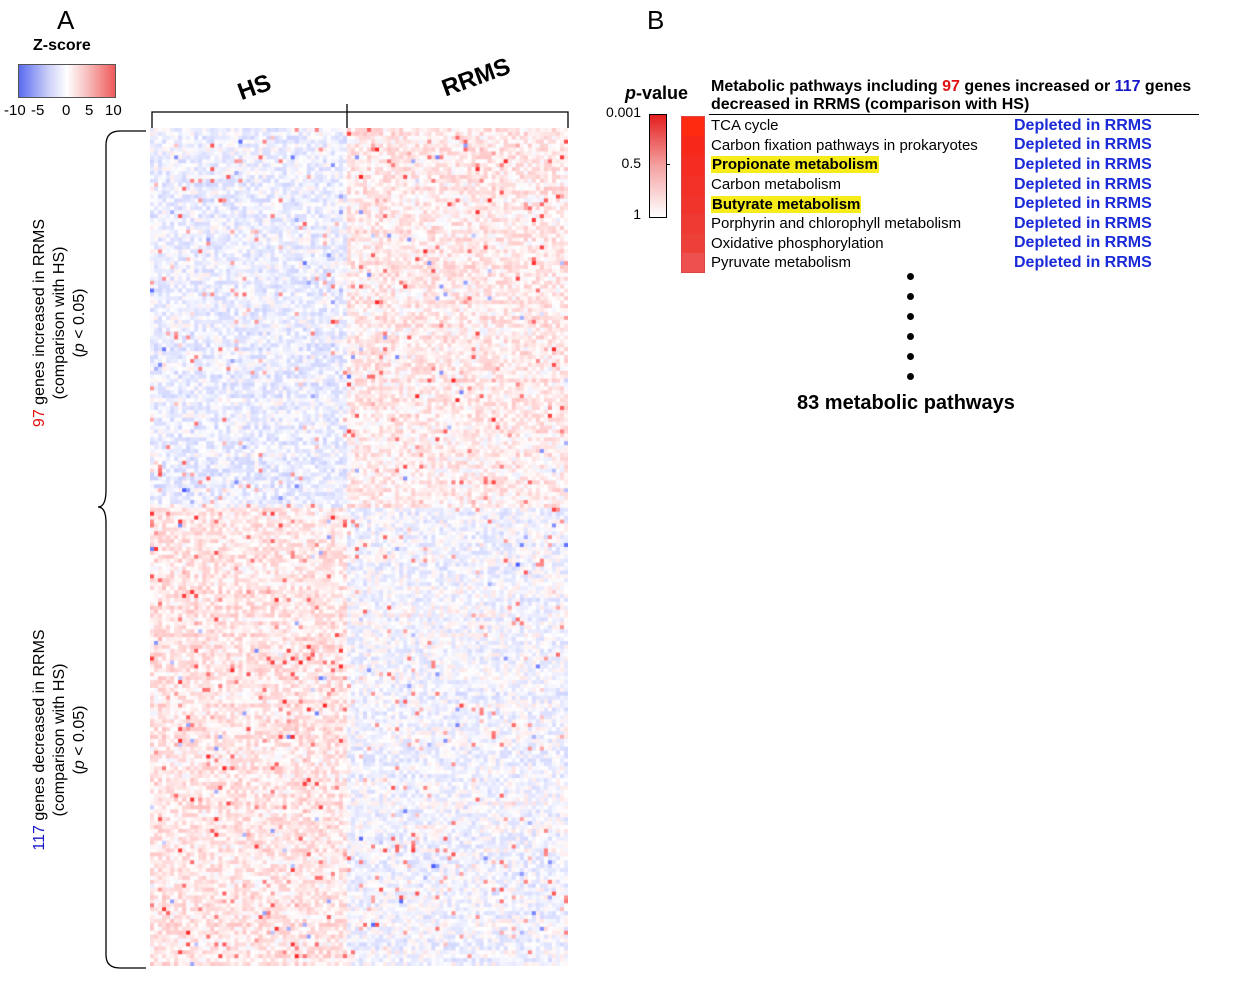 Image resolution: width=1241 pixels, height=983 pixels. What do you see at coordinates (786, 204) in the screenshot?
I see `pathway-name: Butyrate metabolism` at bounding box center [786, 204].